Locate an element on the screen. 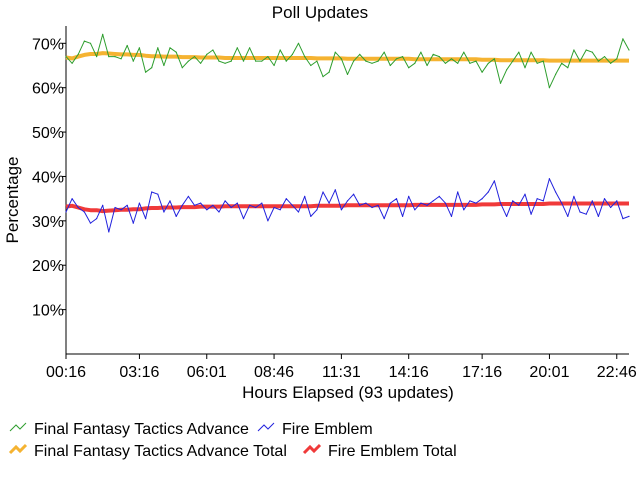 The height and width of the screenshot is (480, 640). y-axis-title: Percentage is located at coordinates (12, 200).